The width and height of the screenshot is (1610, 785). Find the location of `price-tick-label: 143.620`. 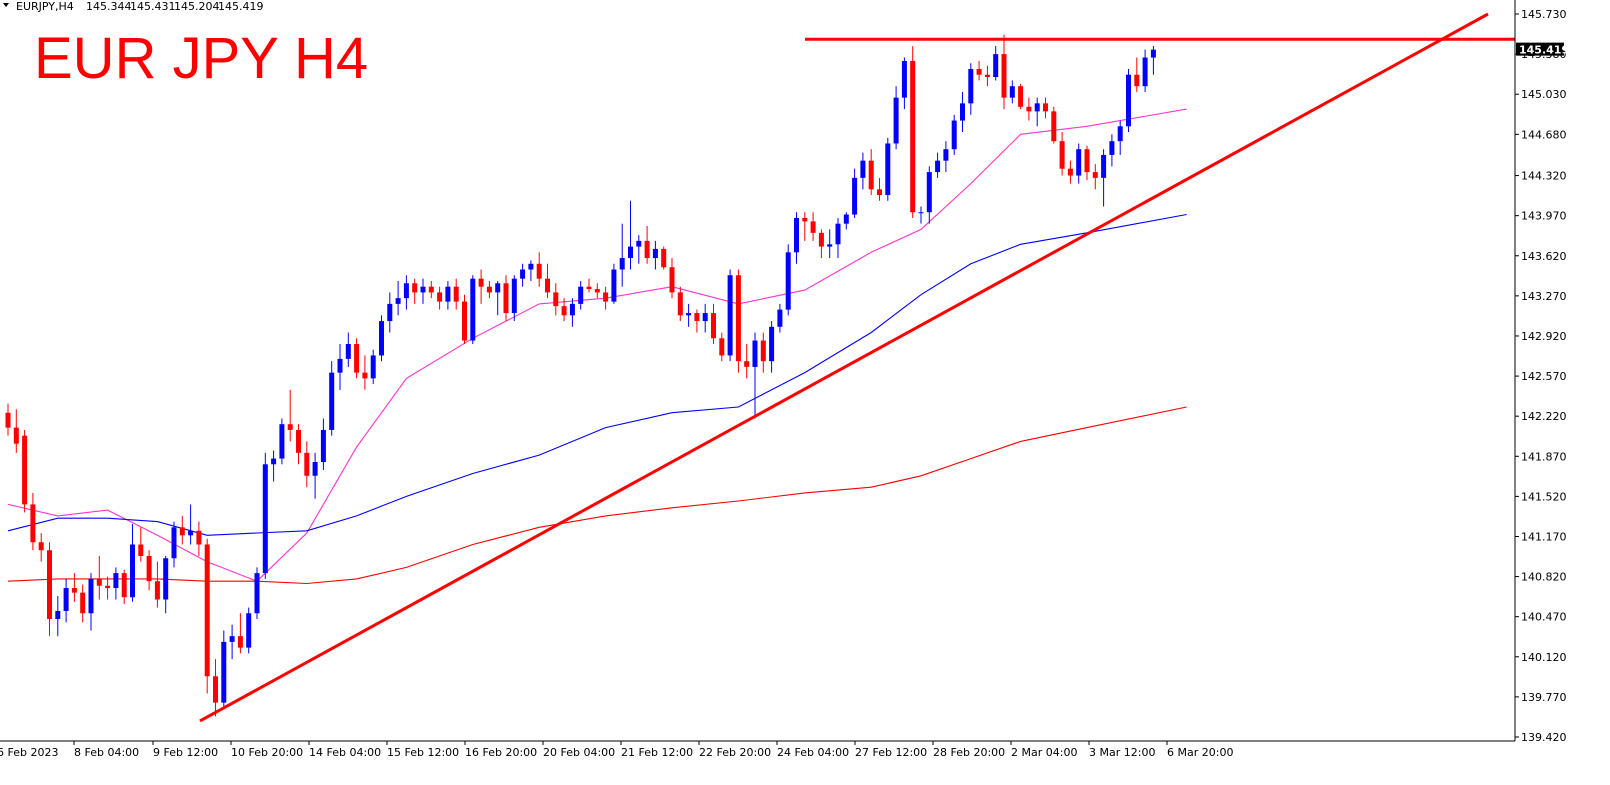

price-tick-label: 143.620 is located at coordinates (1544, 256).